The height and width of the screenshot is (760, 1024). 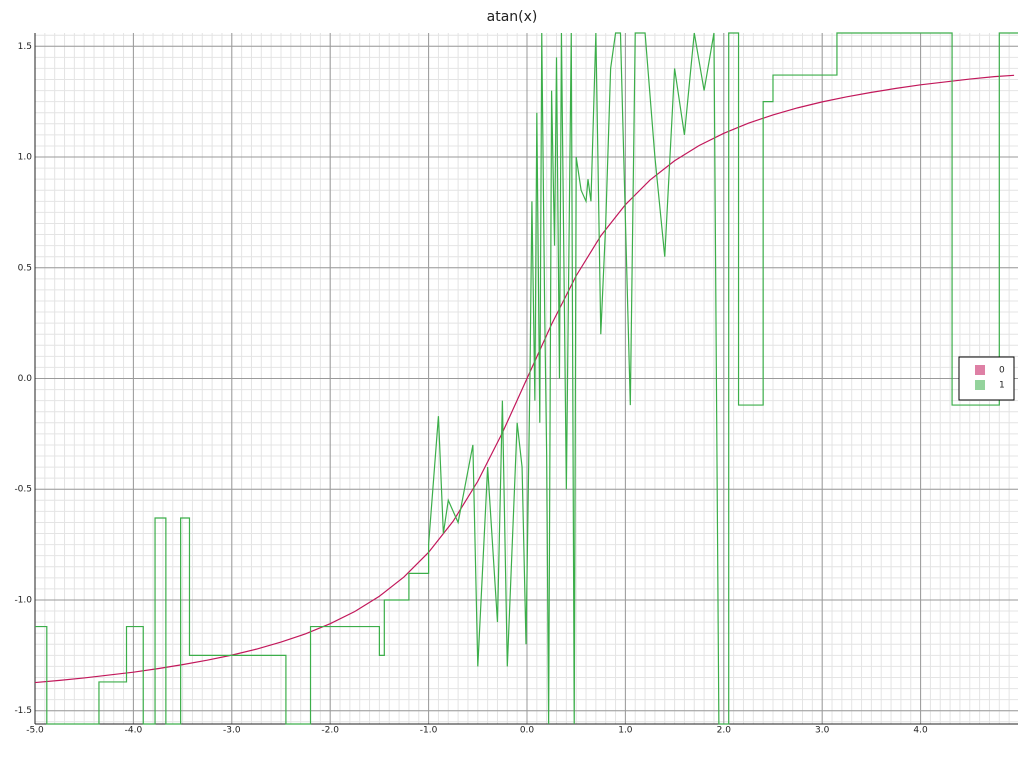 I want to click on x-tick-label: -5.0, so click(x=35, y=731).